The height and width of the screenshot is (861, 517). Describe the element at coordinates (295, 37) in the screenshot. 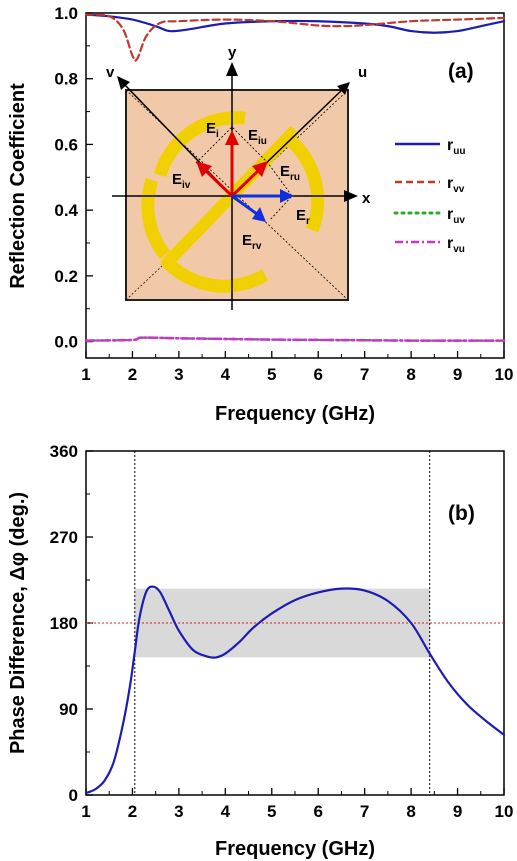

I see `series-line-rvv` at that location.